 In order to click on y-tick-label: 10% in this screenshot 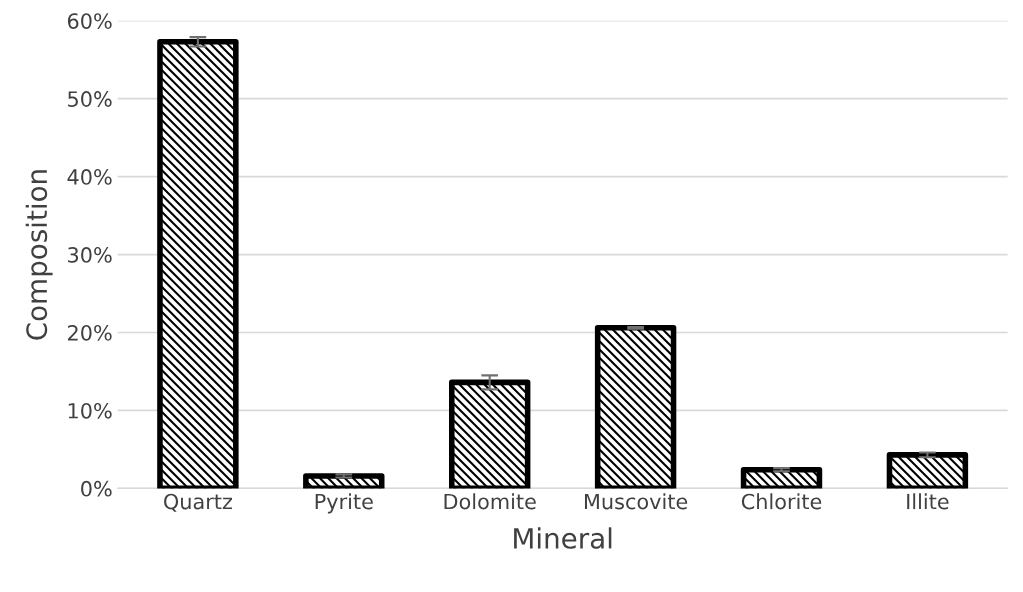, I will do `click(90, 410)`.